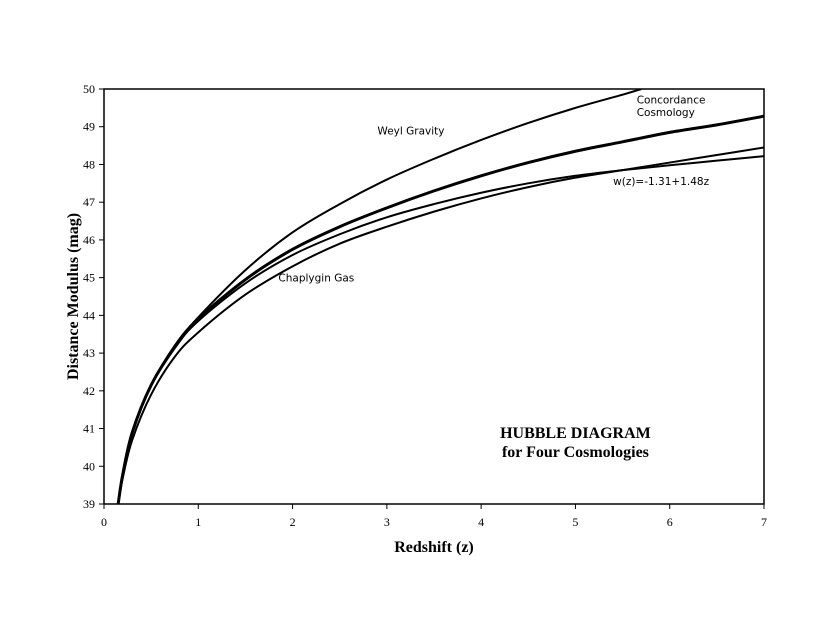 The image size is (830, 642). I want to click on x-tick-label: 6, so click(670, 522).